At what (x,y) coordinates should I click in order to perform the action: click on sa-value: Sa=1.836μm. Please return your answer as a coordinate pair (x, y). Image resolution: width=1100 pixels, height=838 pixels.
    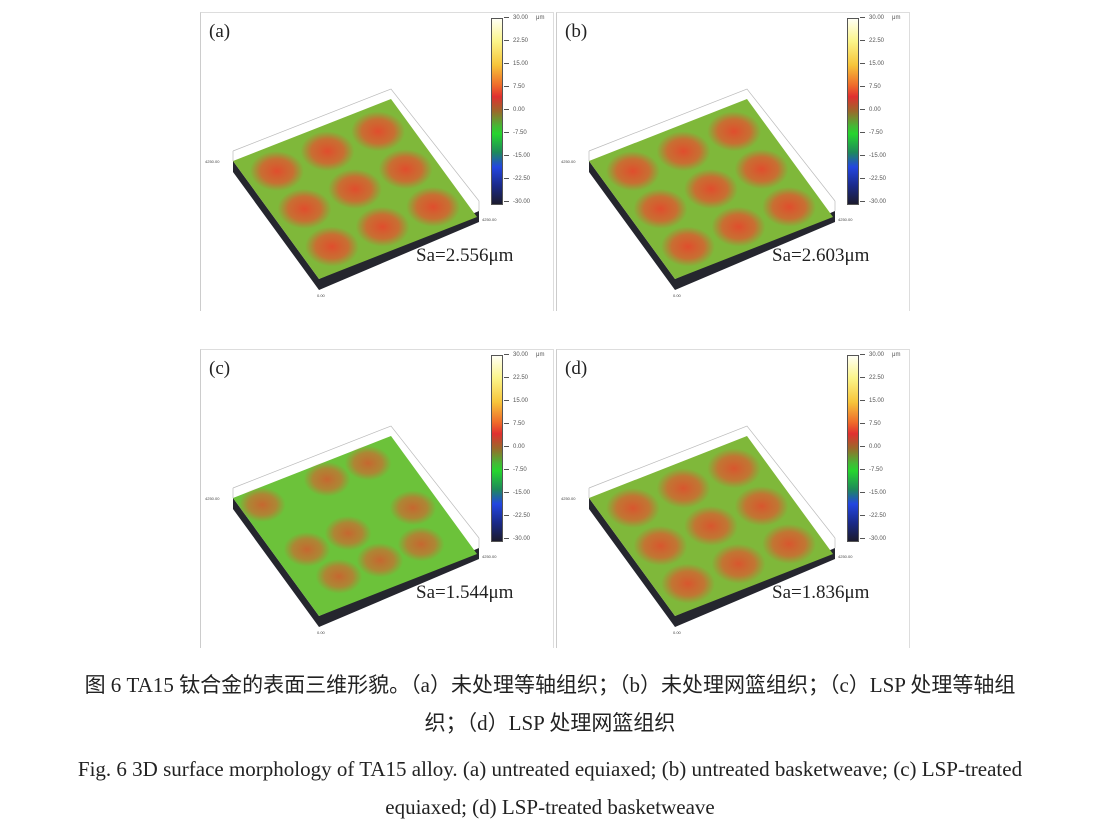
    Looking at the image, I should click on (821, 592).